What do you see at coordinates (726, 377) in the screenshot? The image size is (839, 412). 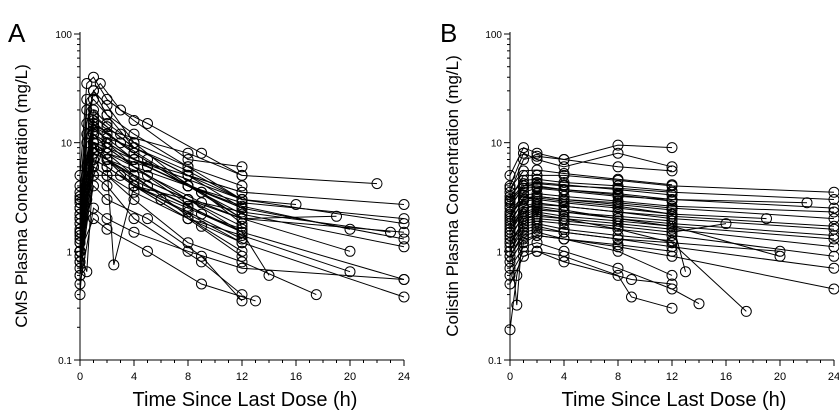 I see `x-tick-label: 16` at bounding box center [726, 377].